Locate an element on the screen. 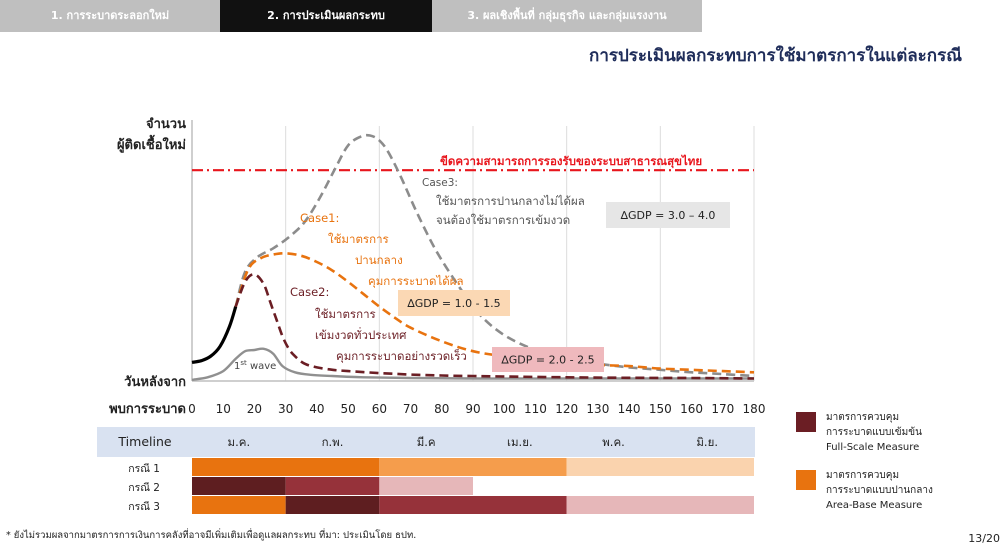  timeline-case-label-3: กรณี 3 is located at coordinates (144, 506).